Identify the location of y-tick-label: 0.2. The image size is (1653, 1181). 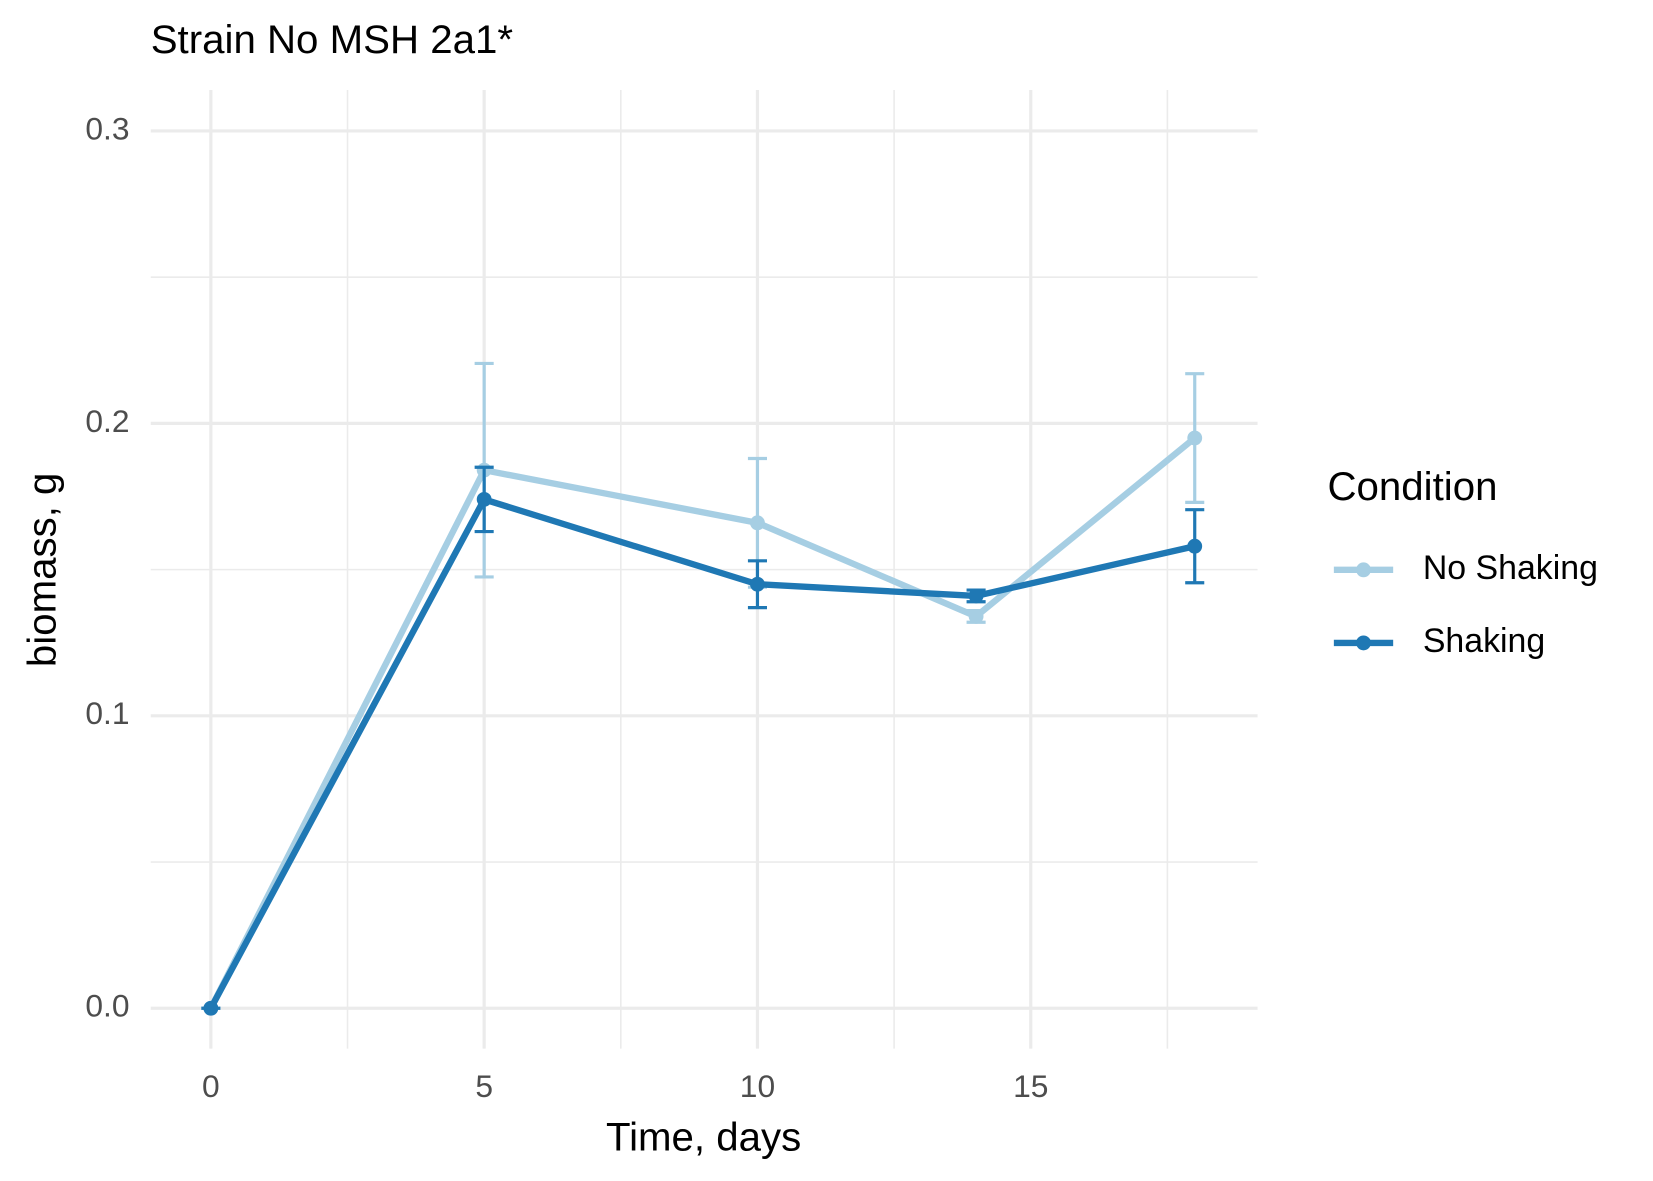
(107, 421).